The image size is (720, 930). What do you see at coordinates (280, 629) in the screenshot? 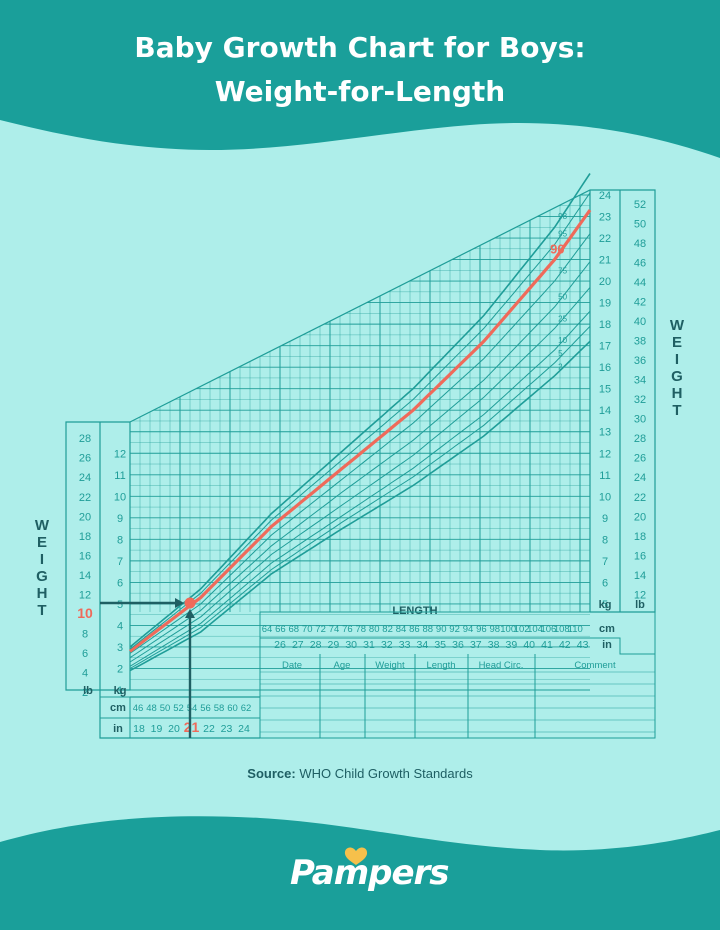
I see `cm-tick: 66` at bounding box center [280, 629].